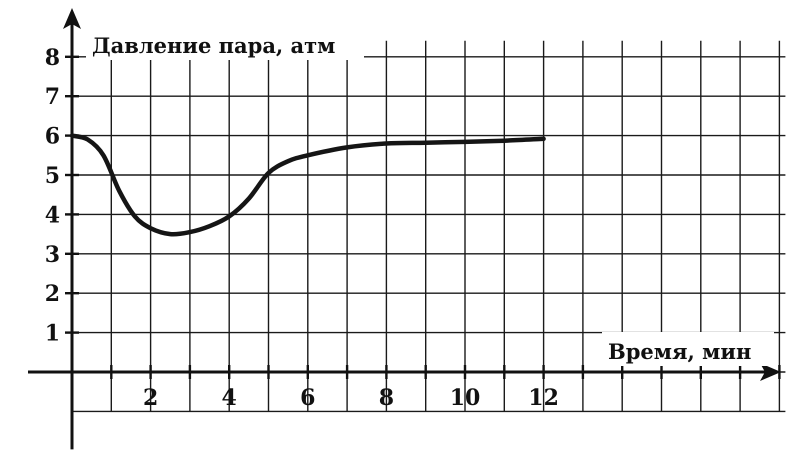  What do you see at coordinates (386, 398) in the screenshot?
I see `x-tick-label: 8` at bounding box center [386, 398].